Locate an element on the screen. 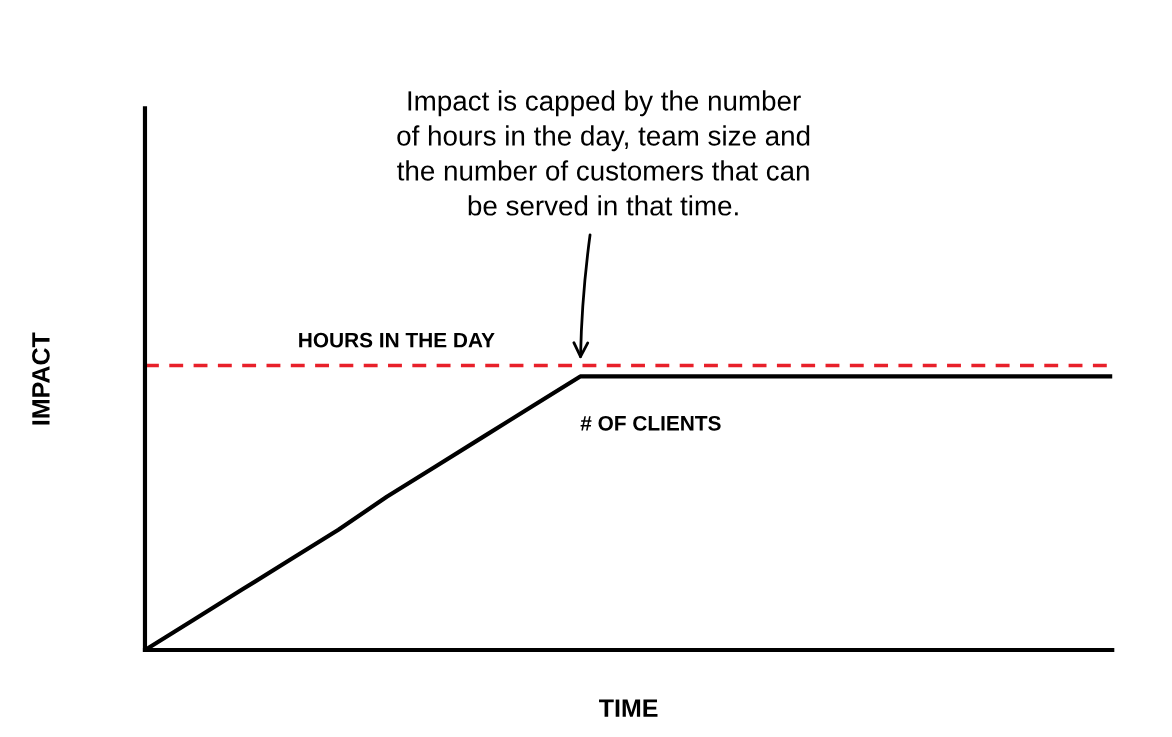 This screenshot has height=737, width=1172. y-axis-title: IMPACT is located at coordinates (41, 378).